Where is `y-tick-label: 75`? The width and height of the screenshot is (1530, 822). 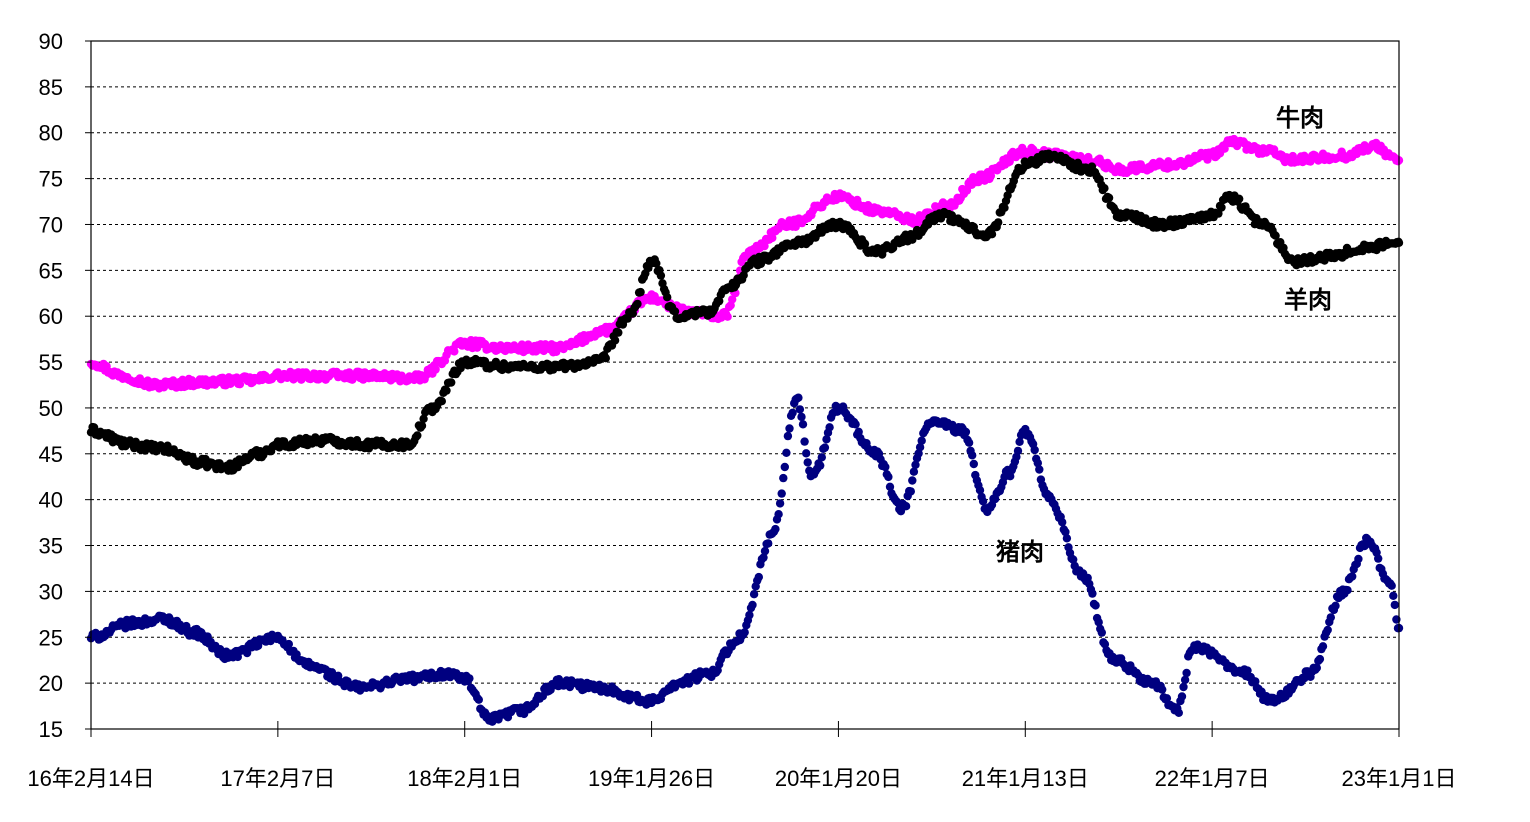
y-tick-label: 75 is located at coordinates (51, 179).